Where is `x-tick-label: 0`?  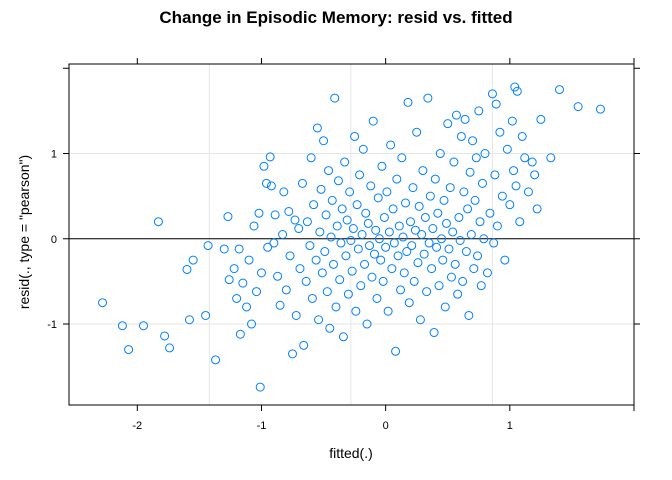 x-tick-label: 0 is located at coordinates (386, 426).